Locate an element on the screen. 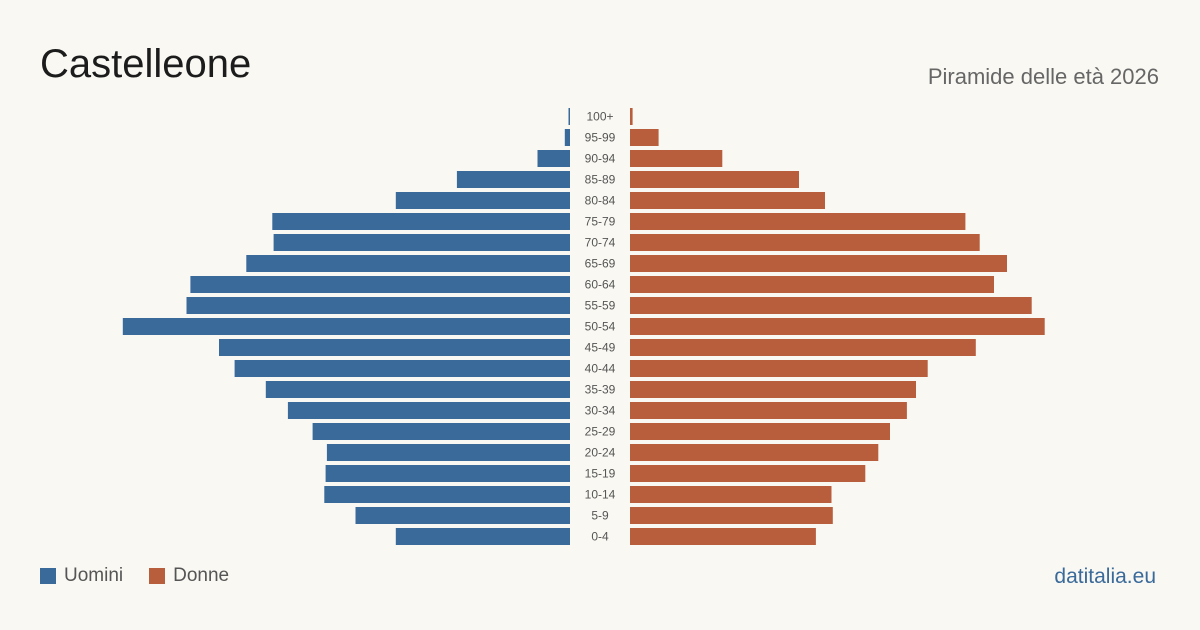 The width and height of the screenshot is (1200, 630). age-label-35-39: 35-39 is located at coordinates (600, 390).